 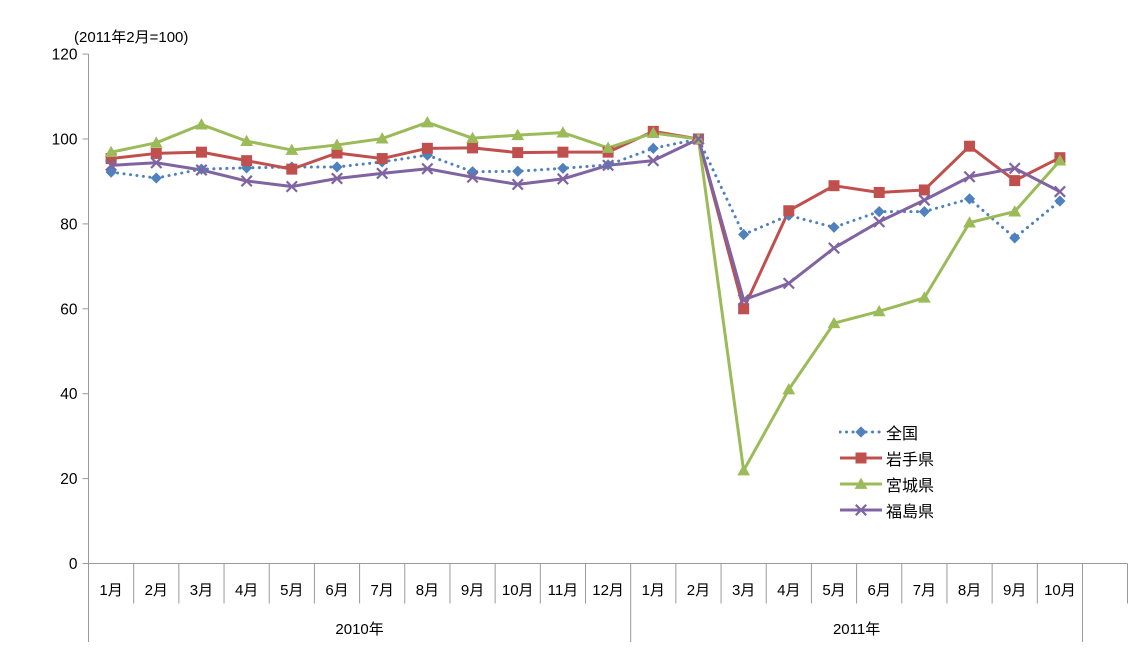 I want to click on y-tick-label: 120, so click(x=65, y=55).